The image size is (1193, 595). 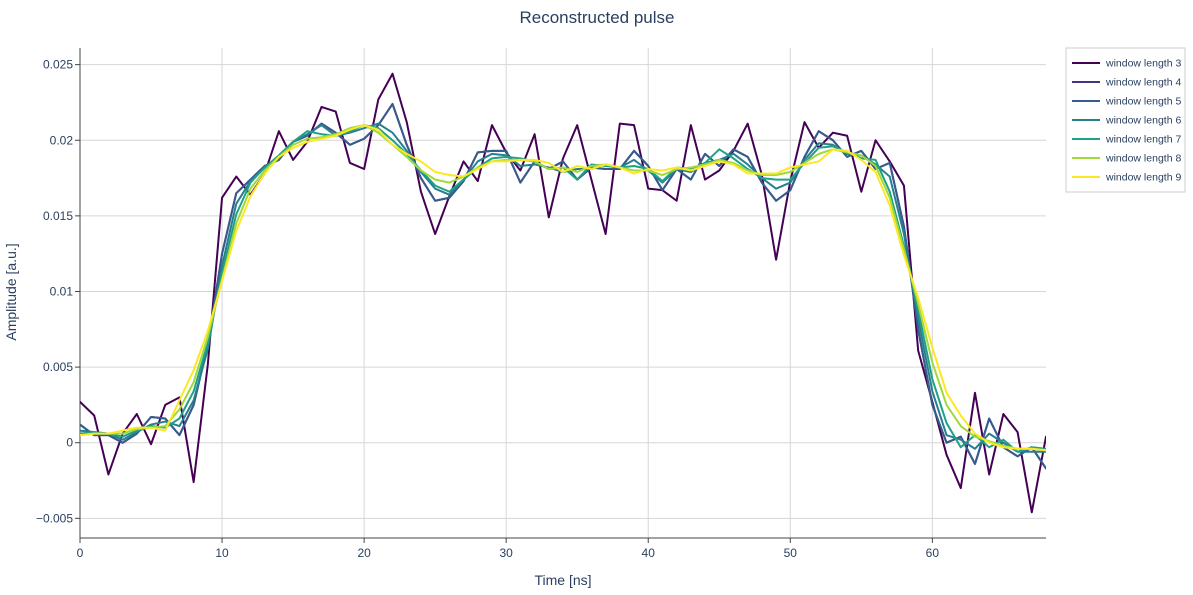 What do you see at coordinates (54, 518) in the screenshot?
I see `y-tick-label: −0.005` at bounding box center [54, 518].